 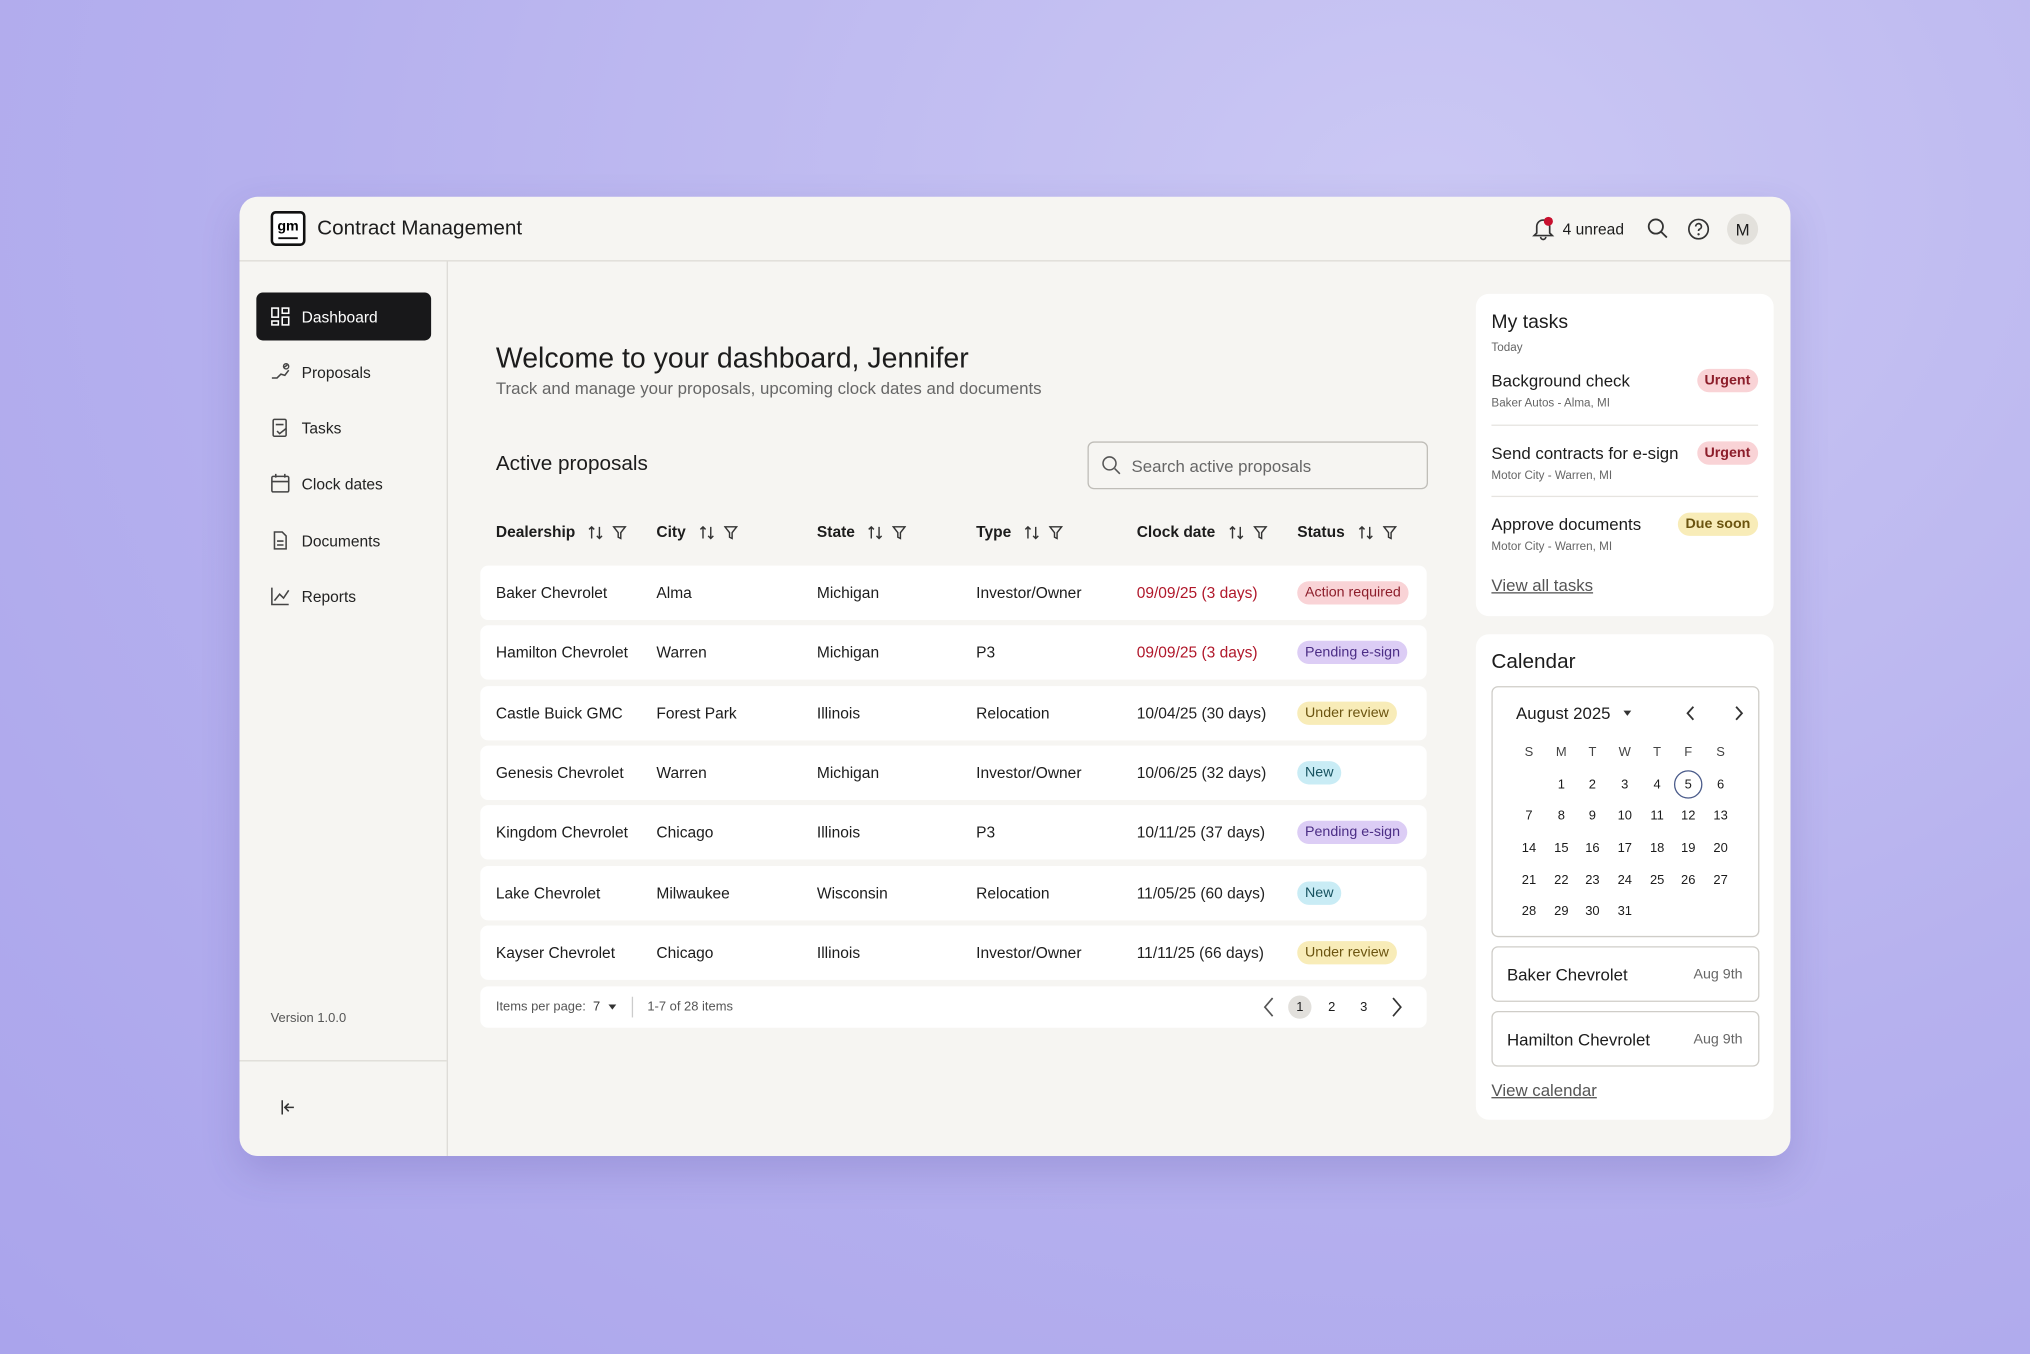 What do you see at coordinates (1624, 848) in the screenshot?
I see `calendar-day: 17` at bounding box center [1624, 848].